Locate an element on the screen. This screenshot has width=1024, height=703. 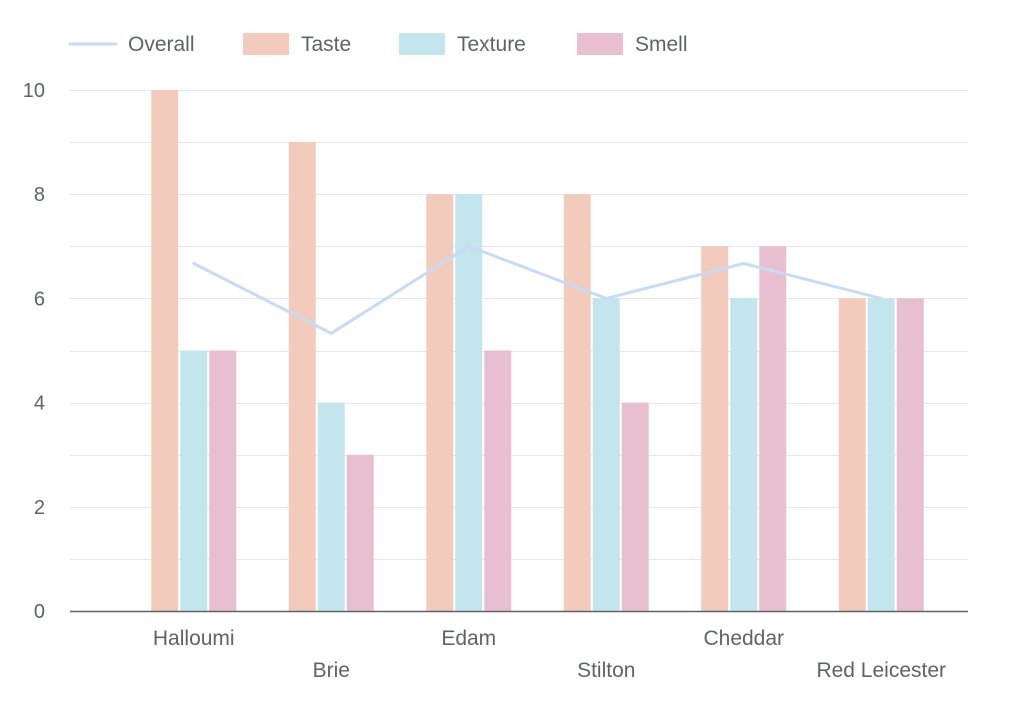
bar-taste-edam is located at coordinates (440, 402).